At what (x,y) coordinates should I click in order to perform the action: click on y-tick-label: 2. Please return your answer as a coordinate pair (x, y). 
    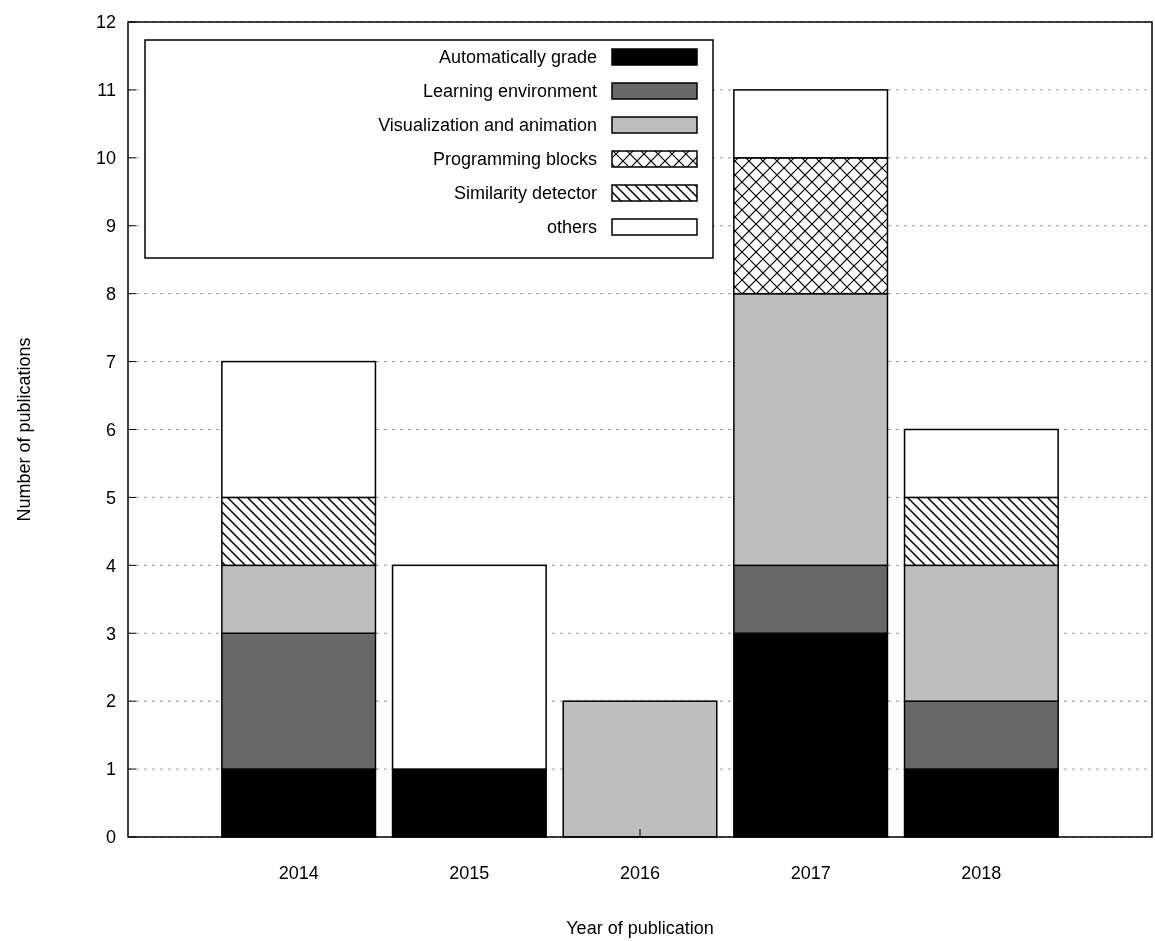
    Looking at the image, I should click on (110, 701).